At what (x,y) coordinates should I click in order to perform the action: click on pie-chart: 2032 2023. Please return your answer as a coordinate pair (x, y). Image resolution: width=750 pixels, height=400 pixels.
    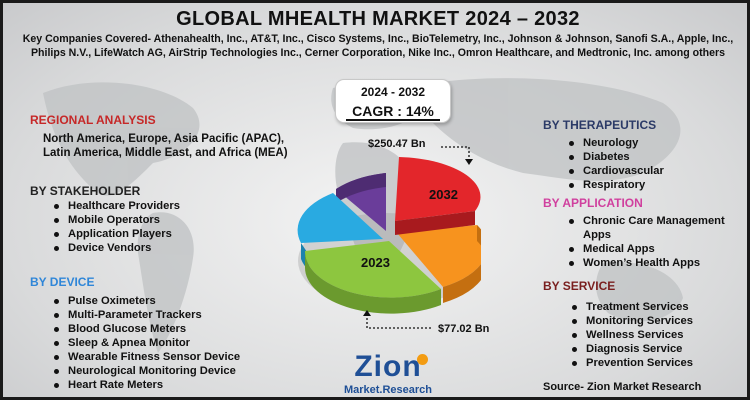
    Looking at the image, I should click on (389, 235).